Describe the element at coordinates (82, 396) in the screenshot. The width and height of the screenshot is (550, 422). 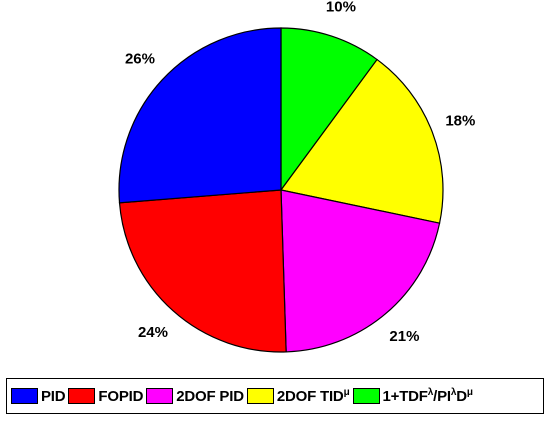
I see `legend-swatch-fopid` at that location.